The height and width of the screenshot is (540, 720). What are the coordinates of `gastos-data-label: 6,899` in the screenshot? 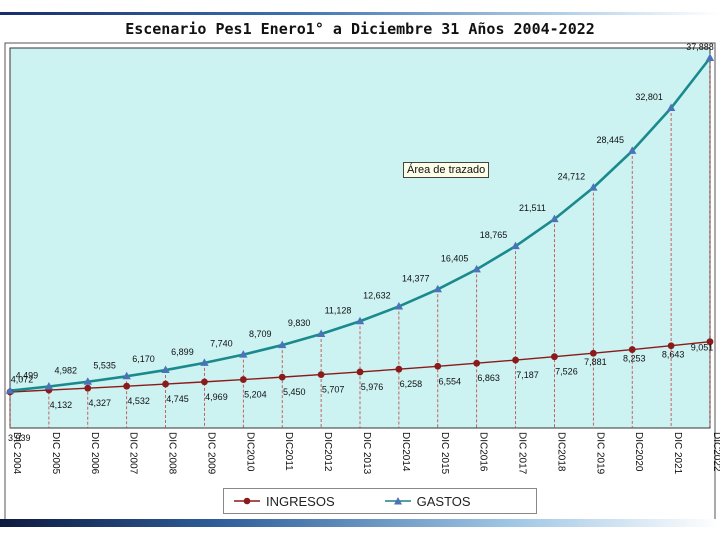 It's located at (182, 352).